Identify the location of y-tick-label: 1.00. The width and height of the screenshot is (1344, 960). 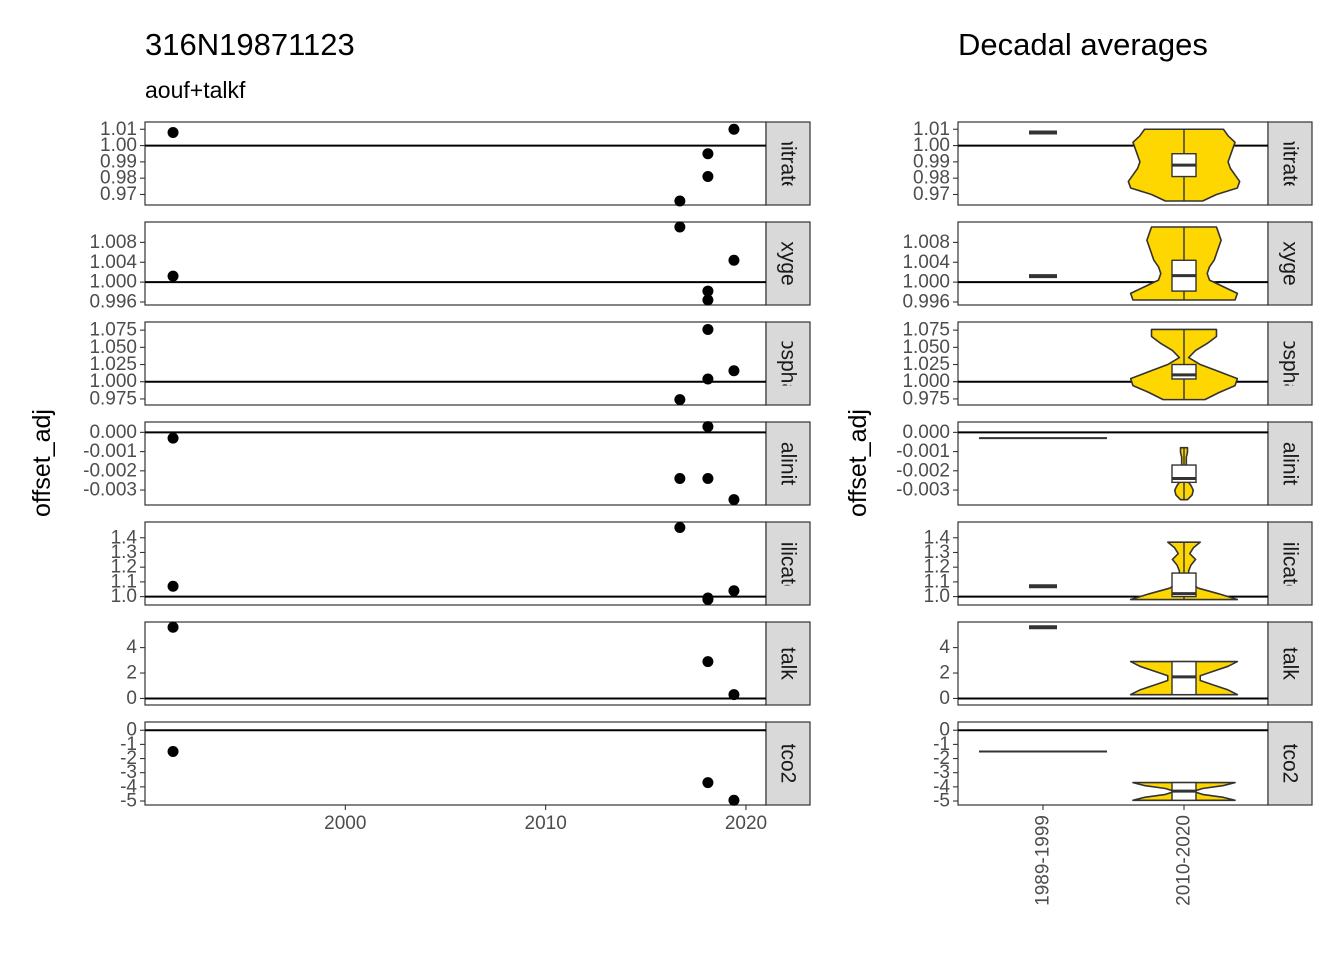
(118, 145).